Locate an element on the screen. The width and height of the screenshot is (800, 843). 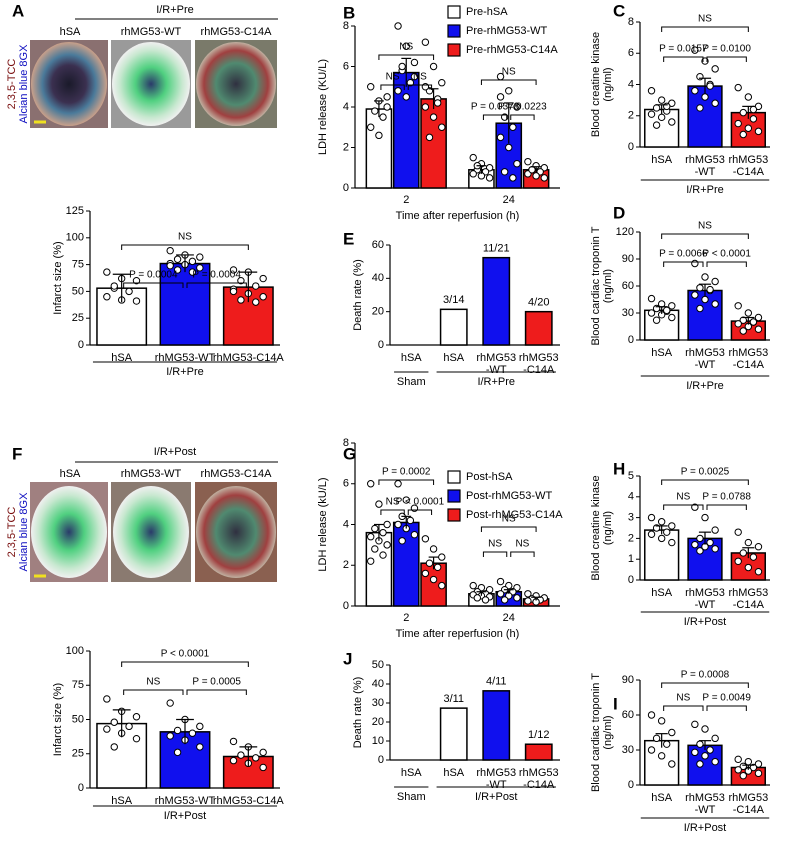
panel-label: G is located at coordinates (349, 453).